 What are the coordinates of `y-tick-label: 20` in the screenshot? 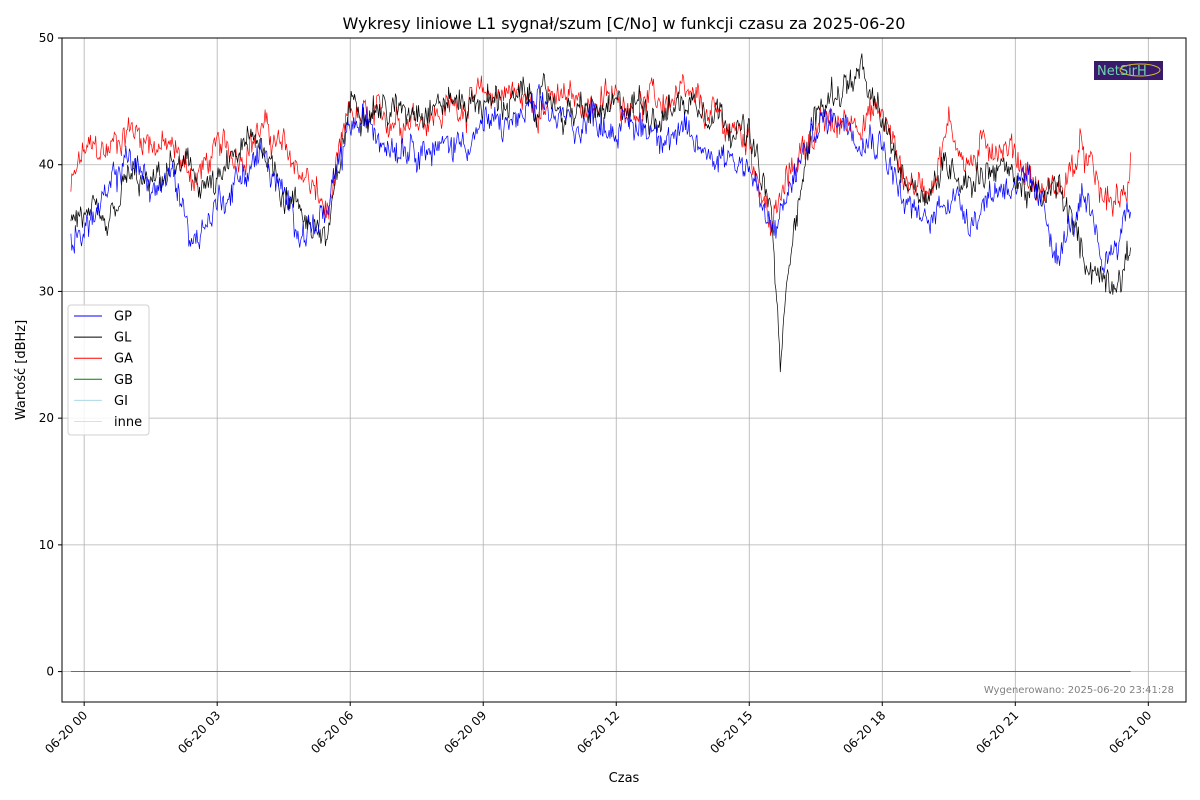 It's located at (46, 418).